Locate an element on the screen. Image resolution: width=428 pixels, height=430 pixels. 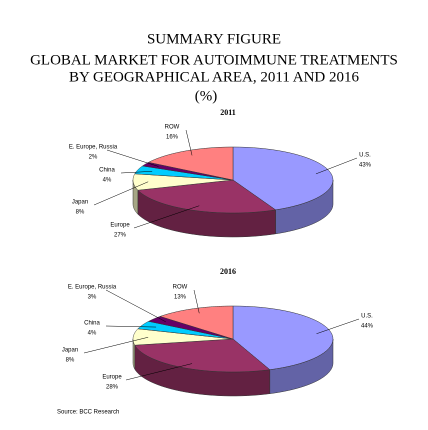
chart-subtitle: GLOBAL MARKET FOR AUTOIMMUNE TREATMENTS is located at coordinates (214, 60).